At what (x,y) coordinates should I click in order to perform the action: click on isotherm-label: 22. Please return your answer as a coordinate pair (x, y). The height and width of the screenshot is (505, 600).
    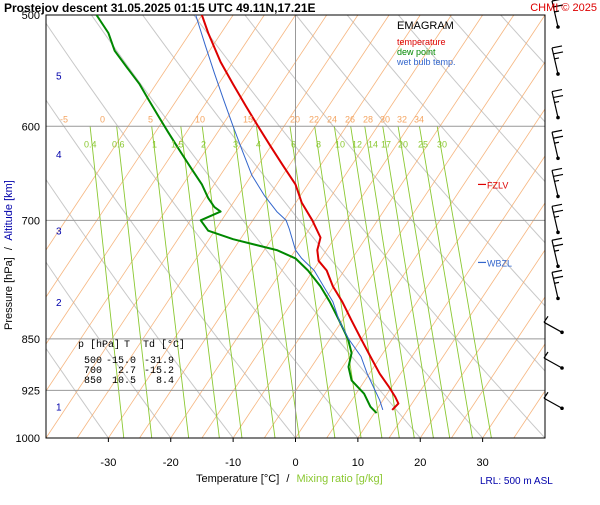
    Looking at the image, I should click on (314, 119).